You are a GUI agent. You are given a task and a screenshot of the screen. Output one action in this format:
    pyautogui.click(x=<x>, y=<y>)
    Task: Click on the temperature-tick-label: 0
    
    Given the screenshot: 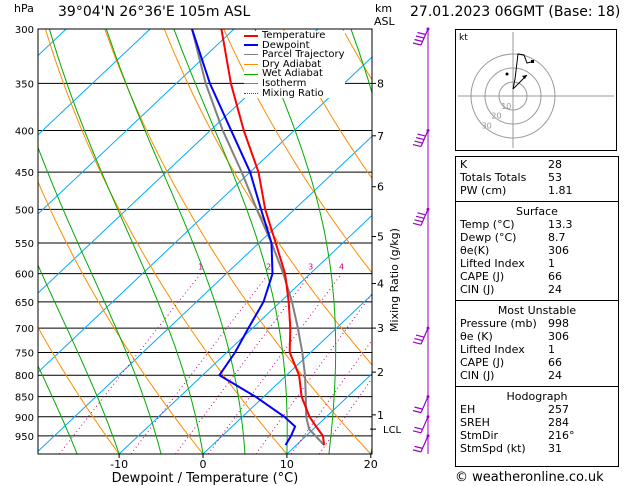 What is the action you would take?
    pyautogui.click(x=203, y=464)
    